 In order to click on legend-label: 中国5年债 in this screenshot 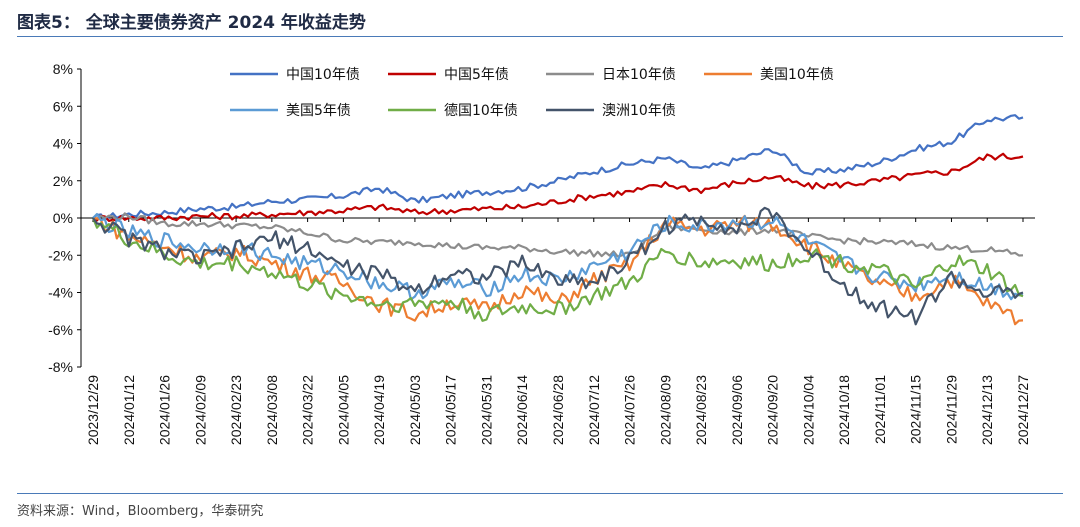, I will do `click(476, 75)`.